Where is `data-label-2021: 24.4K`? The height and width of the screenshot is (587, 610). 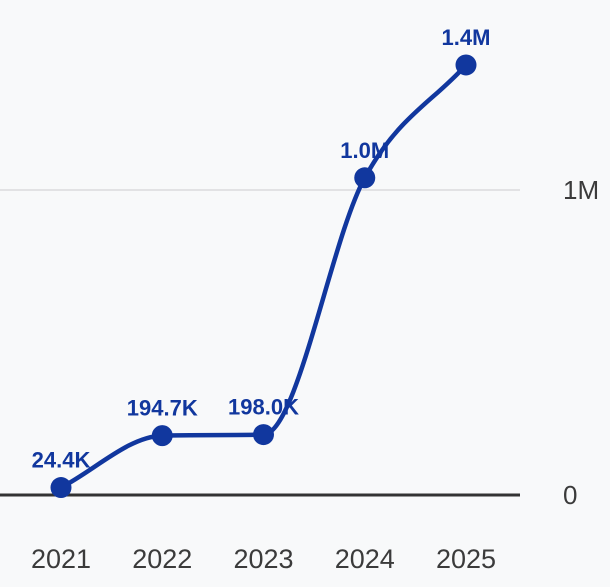 data-label-2021: 24.4K is located at coordinates (61, 460).